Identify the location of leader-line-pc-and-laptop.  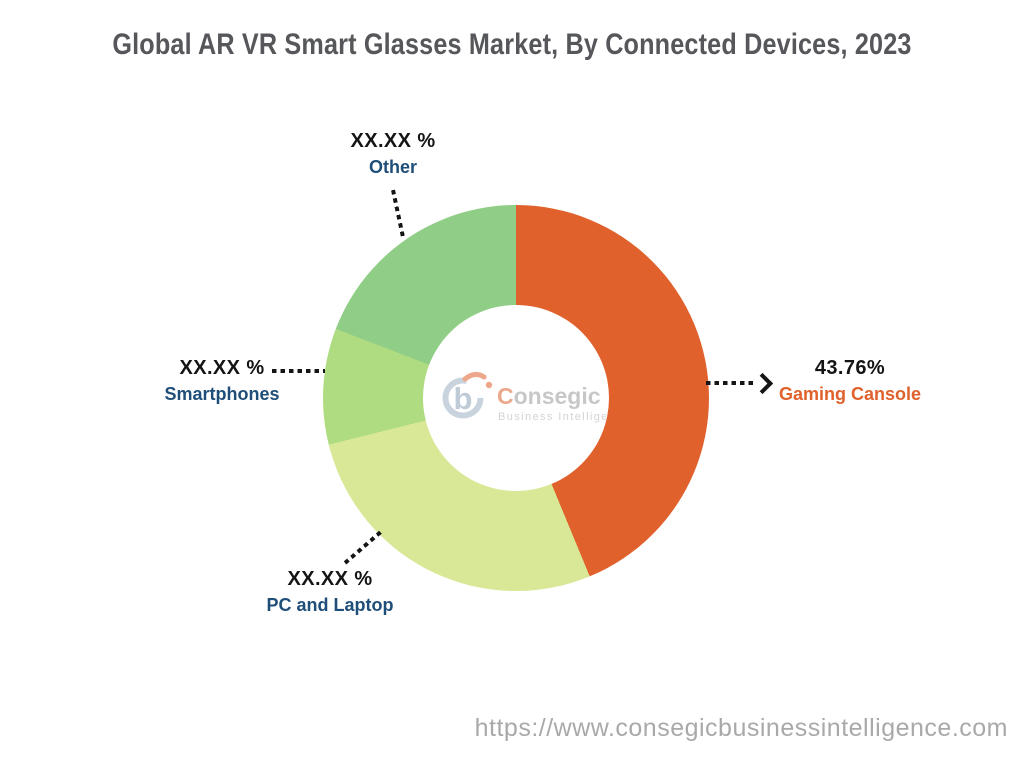
(363, 547).